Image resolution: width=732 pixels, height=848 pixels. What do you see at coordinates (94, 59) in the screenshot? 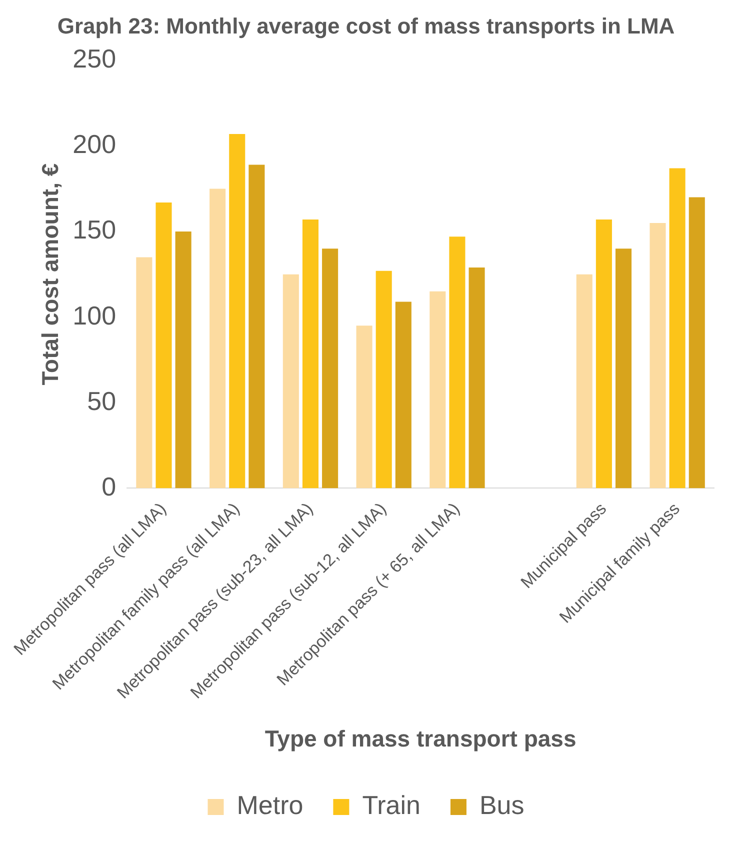
I see `y-tick-label: 250` at bounding box center [94, 59].